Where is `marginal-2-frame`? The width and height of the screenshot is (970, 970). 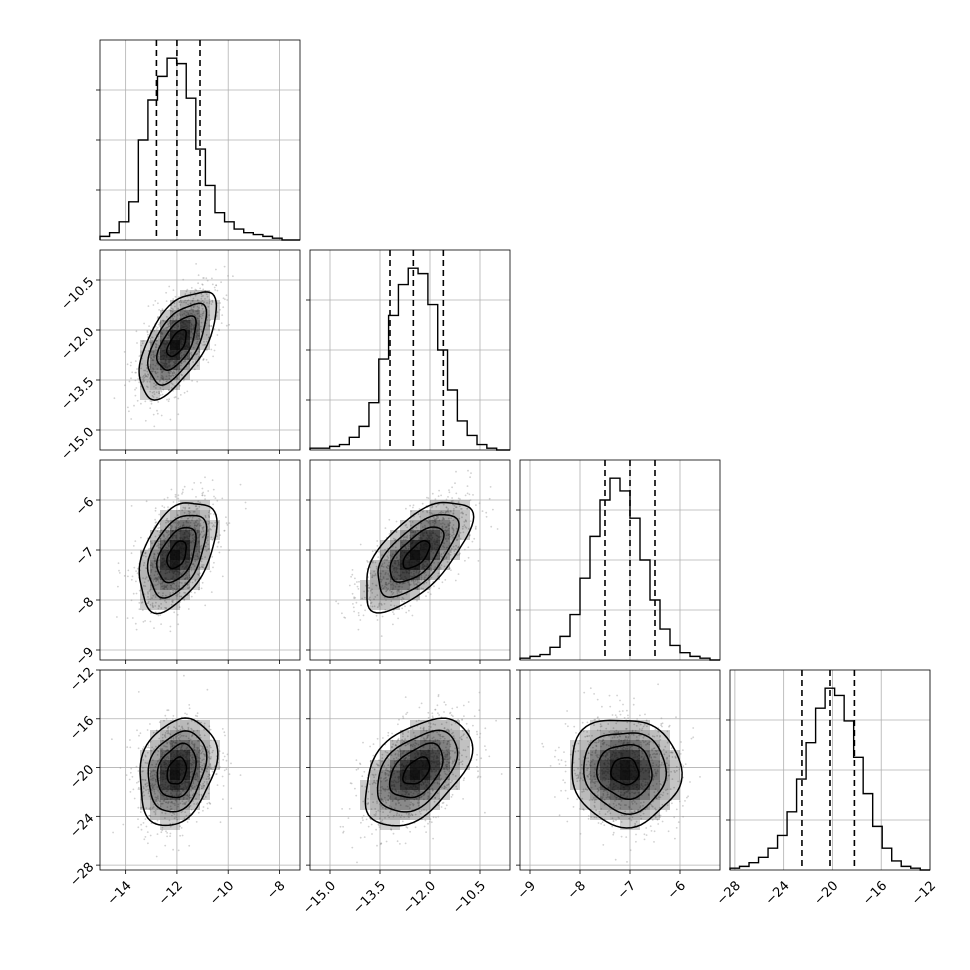
marginal-2-frame is located at coordinates (620, 560).